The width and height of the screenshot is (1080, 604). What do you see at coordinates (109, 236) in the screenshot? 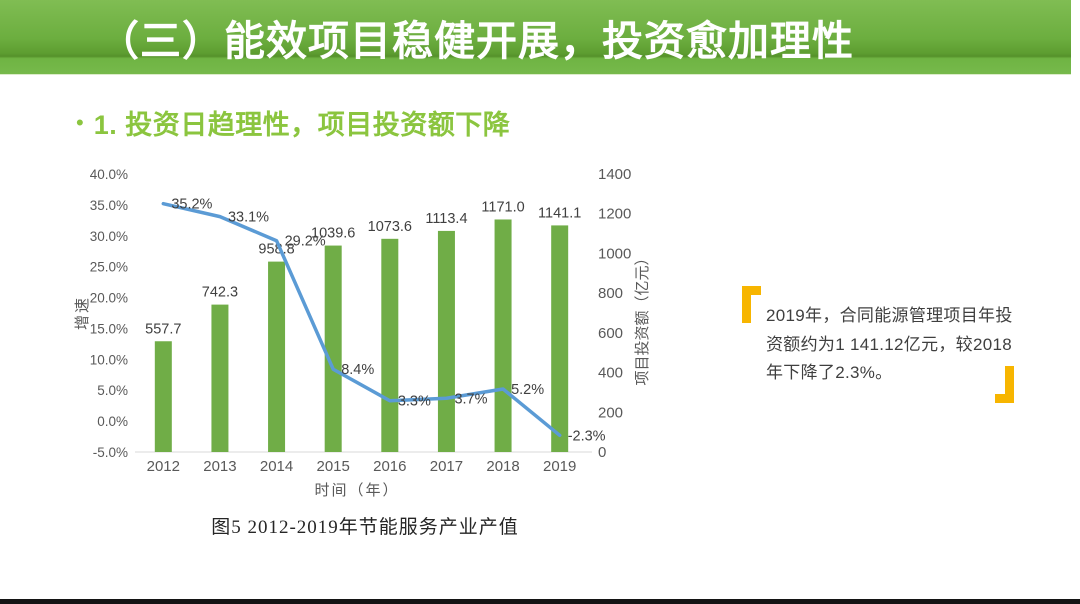
I see `left-axis-tick-label: 30.0%` at bounding box center [109, 236].